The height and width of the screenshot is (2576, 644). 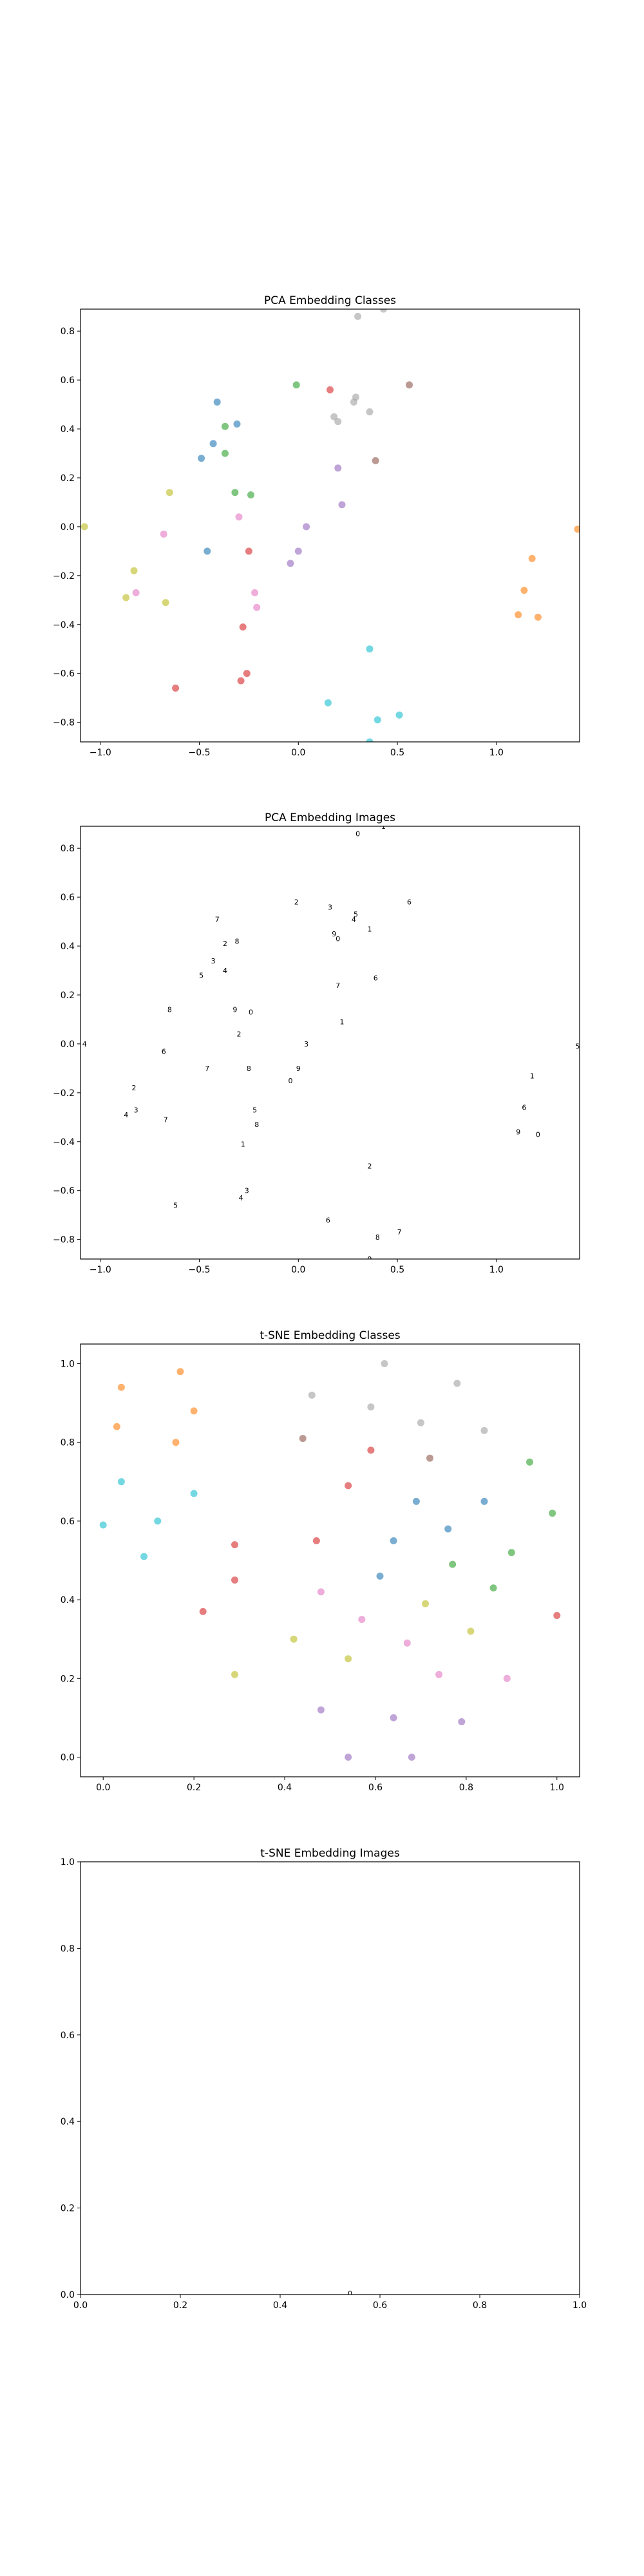 What do you see at coordinates (330, 817) in the screenshot?
I see `pca-images-title: PCA Embedding Images` at bounding box center [330, 817].